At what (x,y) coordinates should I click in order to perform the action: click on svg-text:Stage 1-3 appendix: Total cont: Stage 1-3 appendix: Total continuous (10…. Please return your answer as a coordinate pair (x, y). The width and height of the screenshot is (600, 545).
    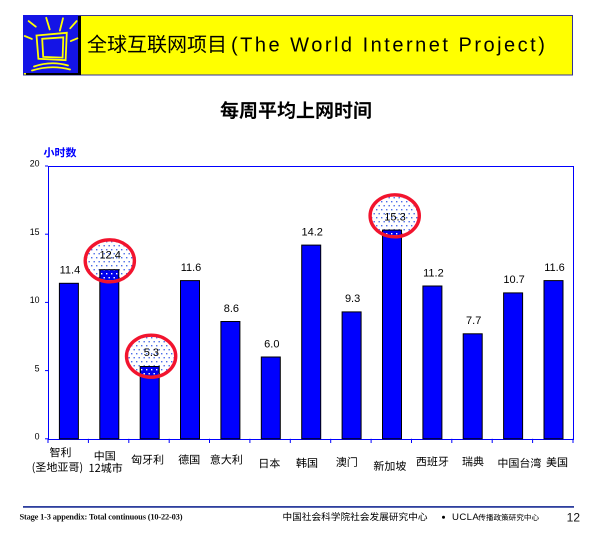
    Looking at the image, I should click on (101, 517).